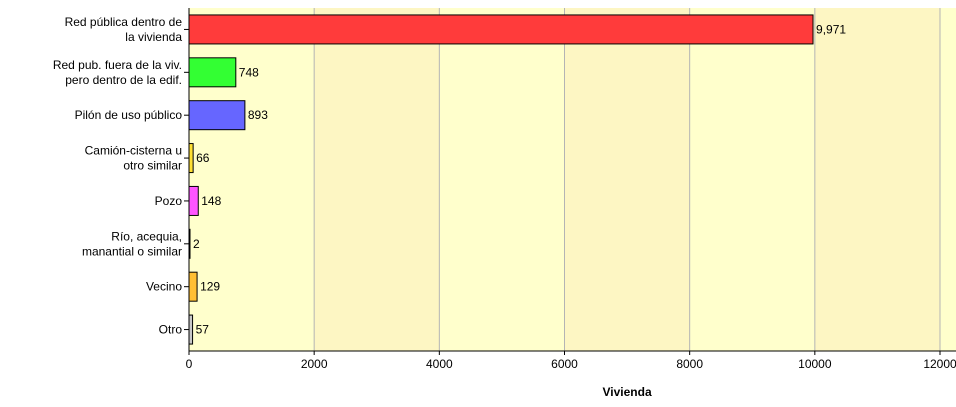  I want to click on category-label: Pilón de uso público, so click(129, 115).